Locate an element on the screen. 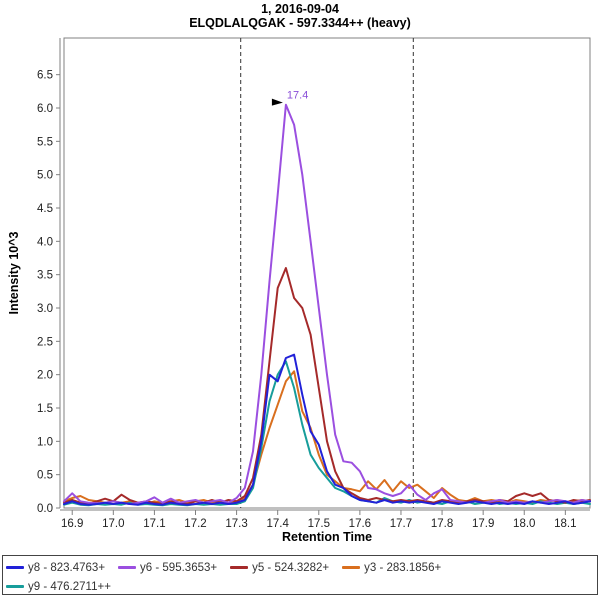 Image resolution: width=600 pixels, height=600 pixels. legend-label-y6: y6 - 595.3653+ is located at coordinates (179, 567).